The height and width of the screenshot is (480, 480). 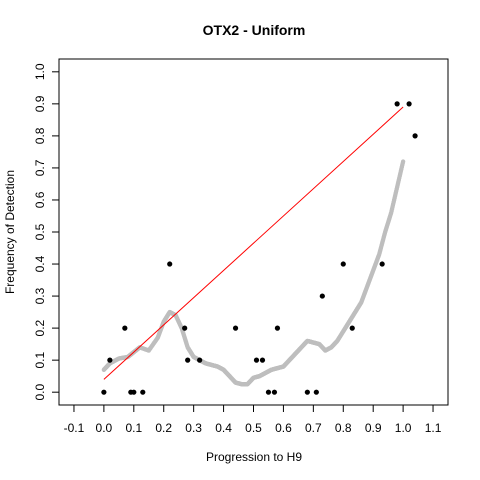 What do you see at coordinates (253, 428) in the screenshot?
I see `x-tick-label: 0.5` at bounding box center [253, 428].